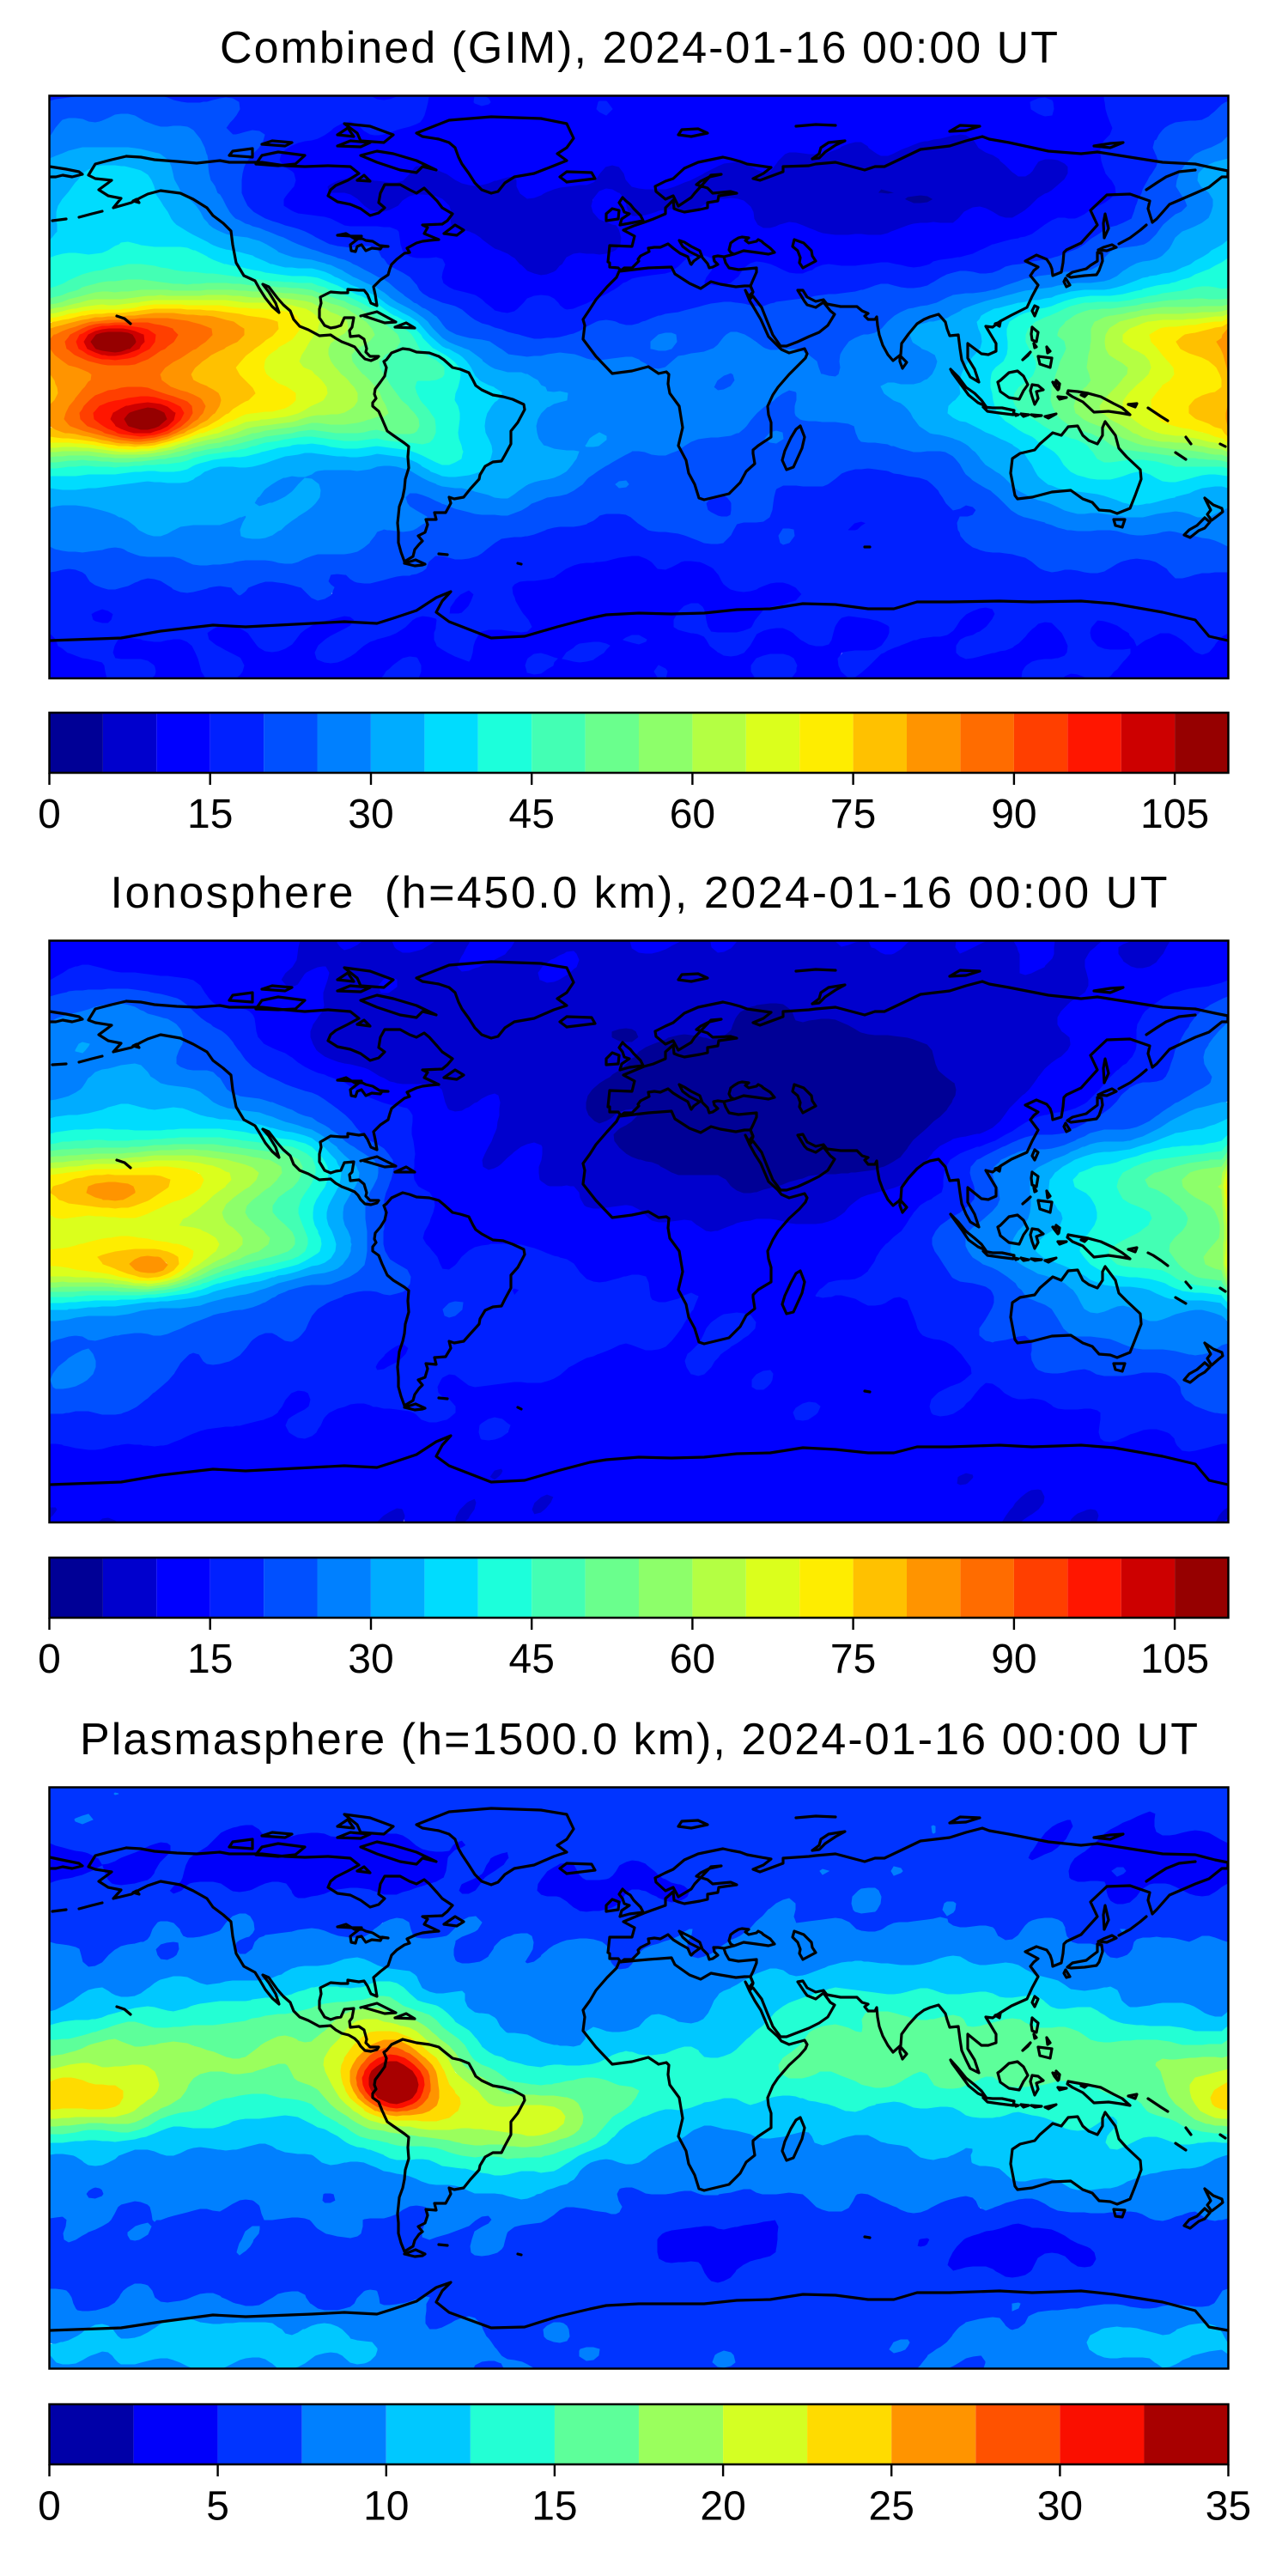 Image resolution: width=1288 pixels, height=2576 pixels. Describe the element at coordinates (722, 2507) in the screenshot. I see `svg-text: 20` at that location.